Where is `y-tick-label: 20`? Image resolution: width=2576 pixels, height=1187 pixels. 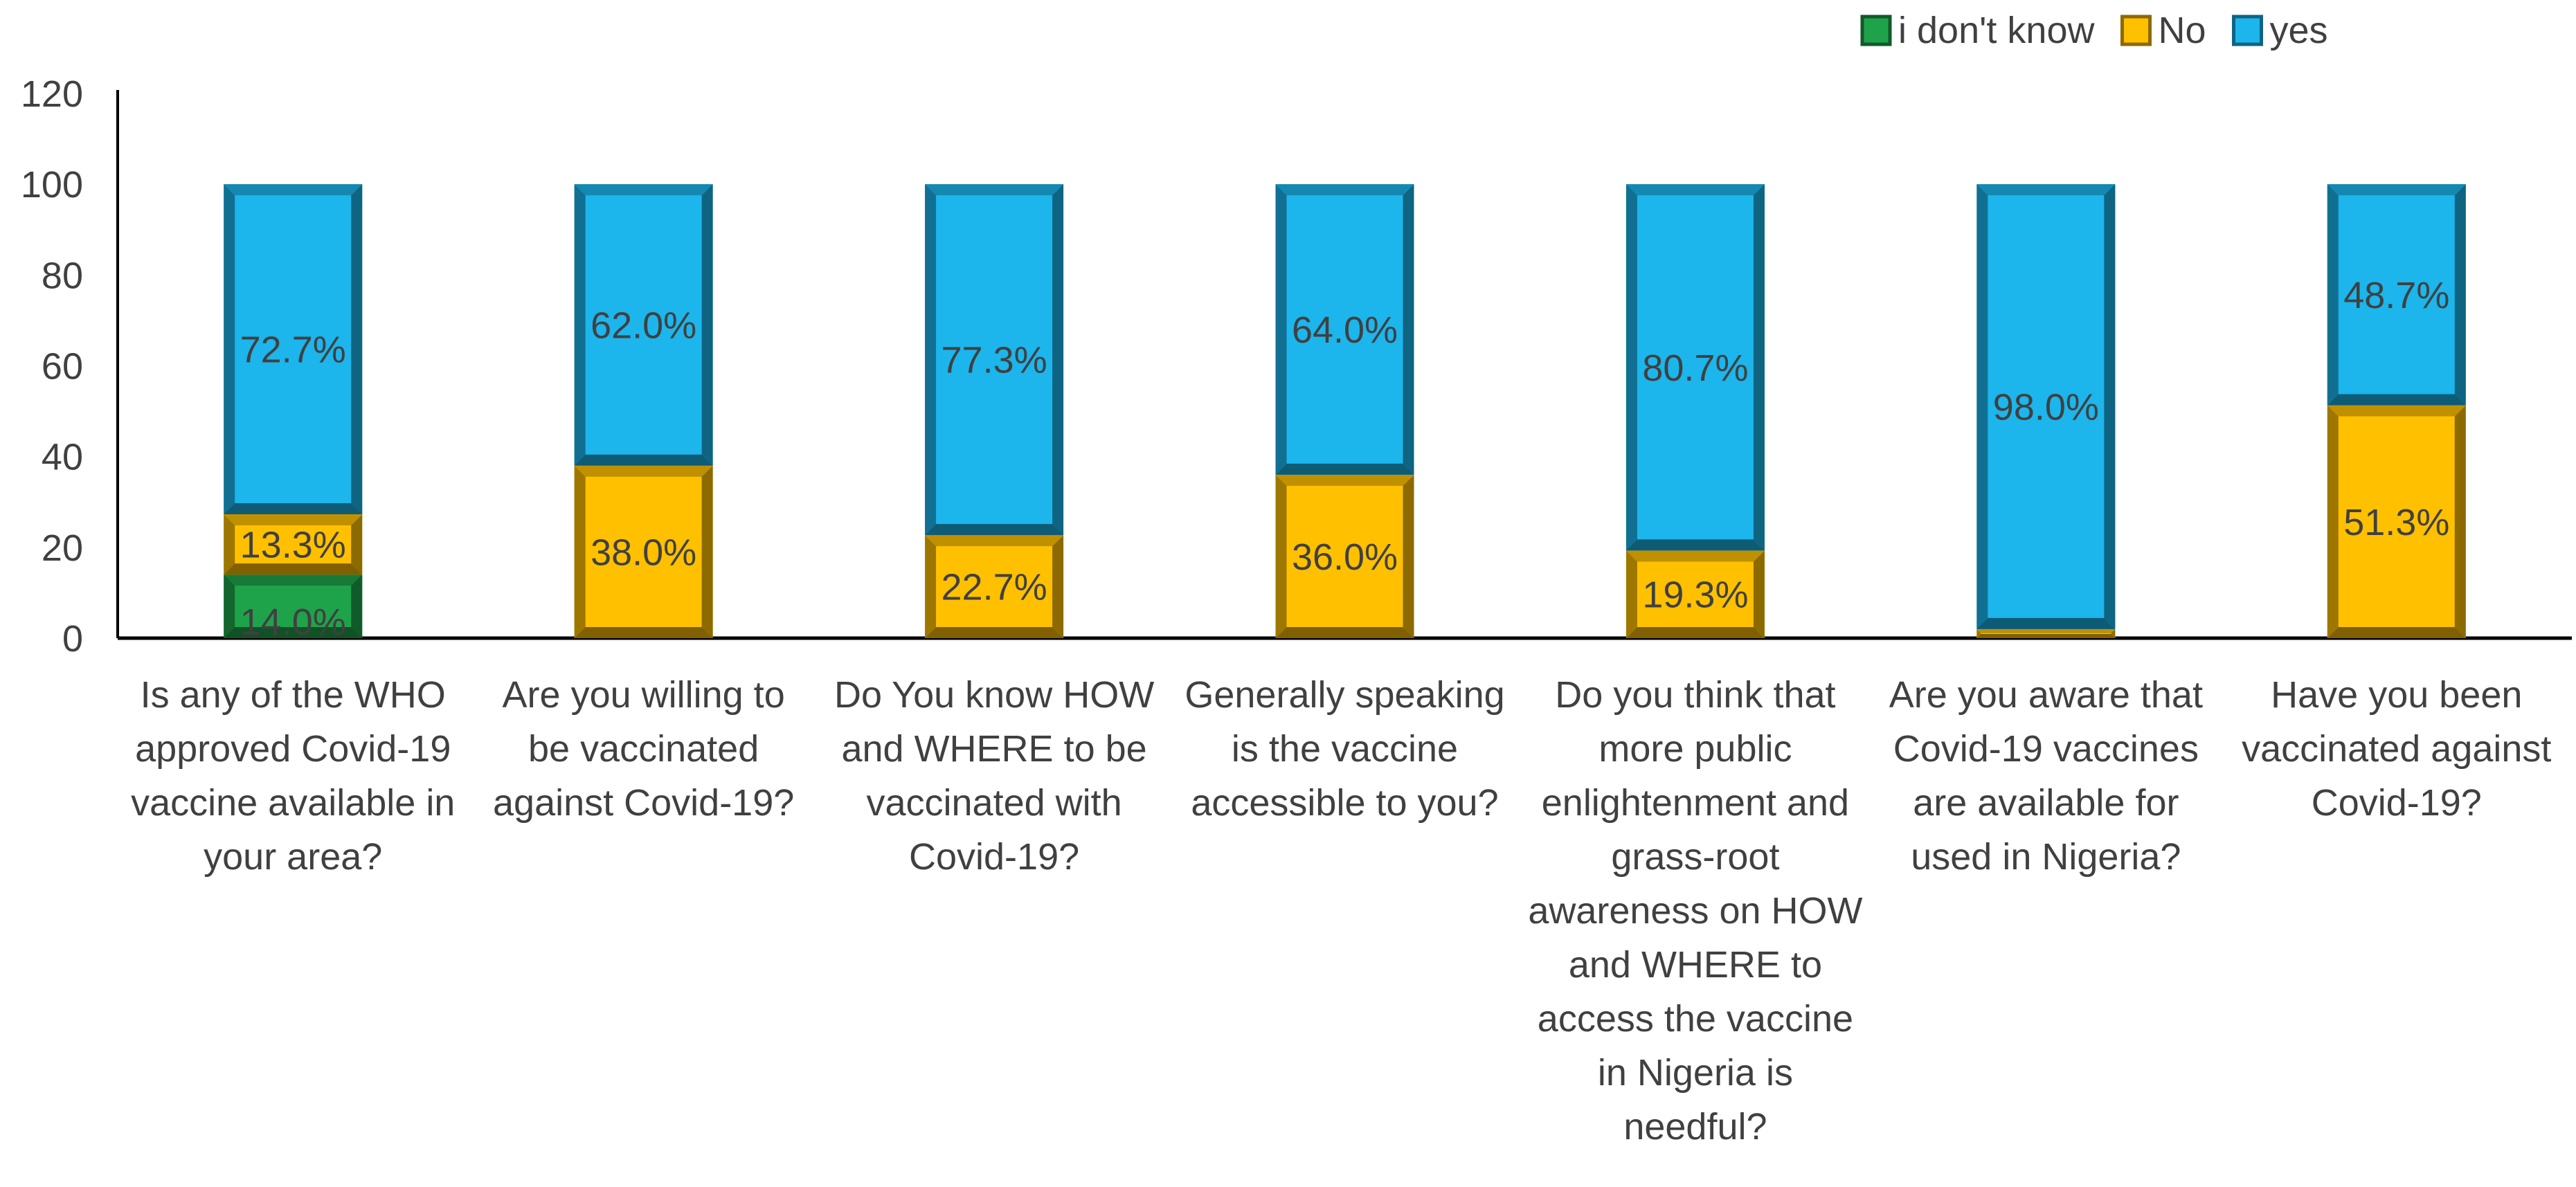
y-tick-label: 20 is located at coordinates (62, 548).